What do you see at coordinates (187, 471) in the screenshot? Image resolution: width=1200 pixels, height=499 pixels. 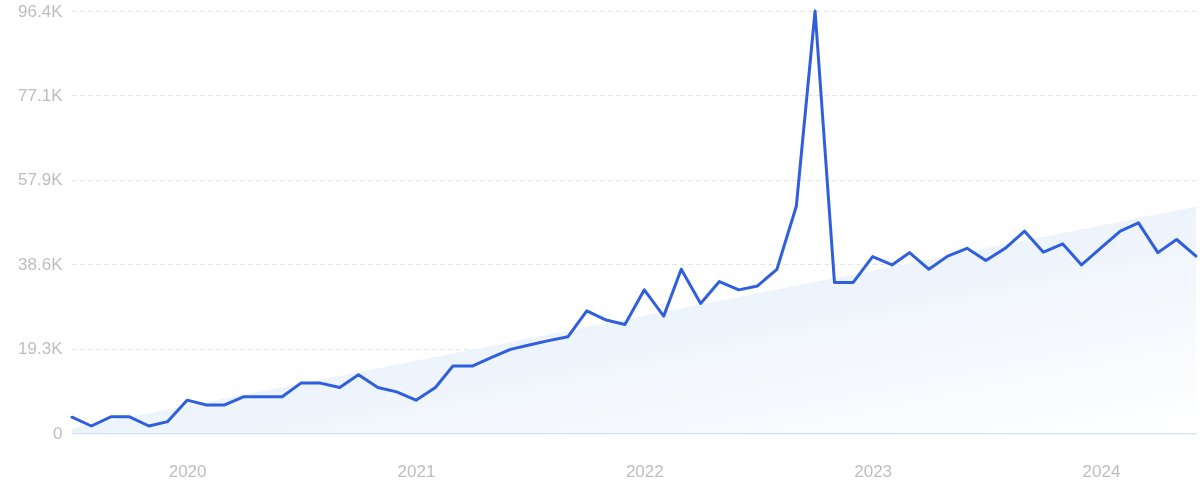 I see `x-tick-label: 2020` at bounding box center [187, 471].